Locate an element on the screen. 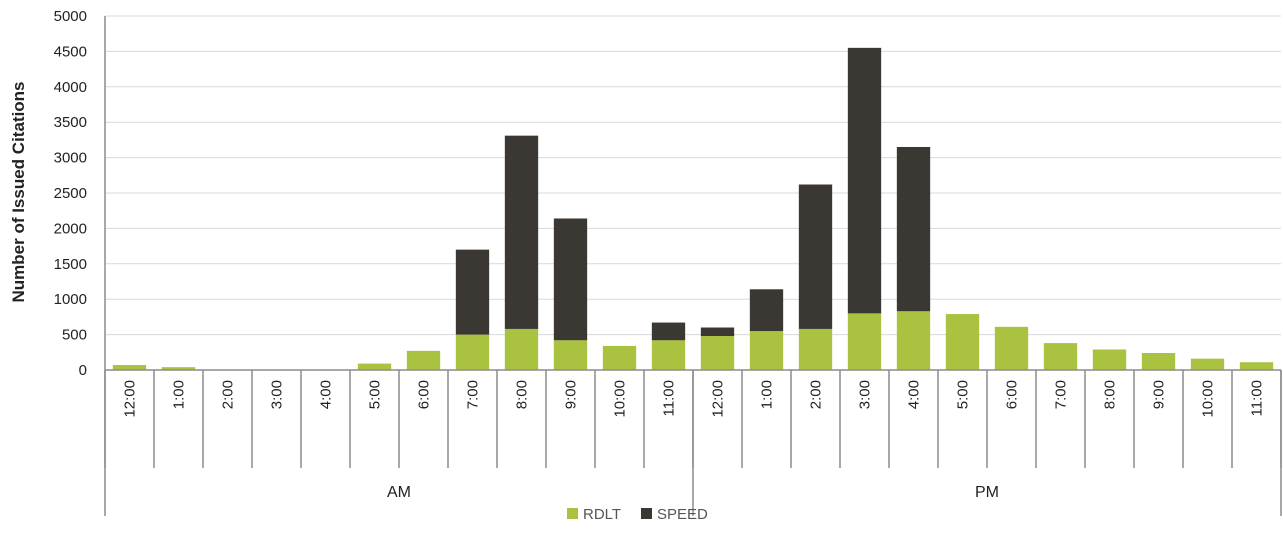  y-tick-label: 4000 is located at coordinates (70, 87).